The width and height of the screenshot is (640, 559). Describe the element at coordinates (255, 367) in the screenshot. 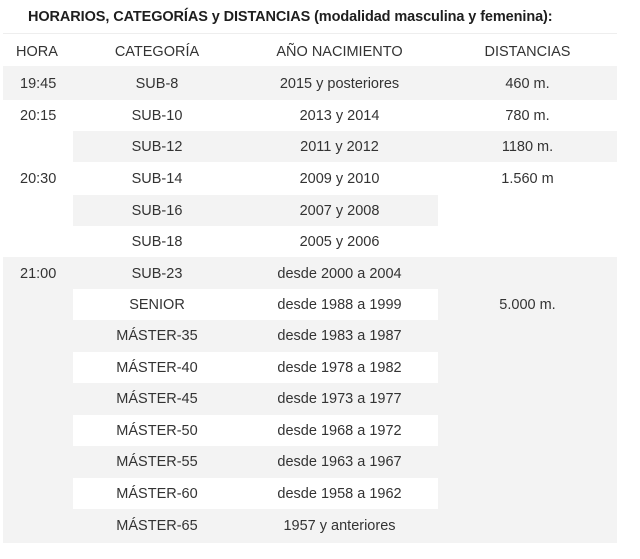

I see `row-bg-master40` at that location.